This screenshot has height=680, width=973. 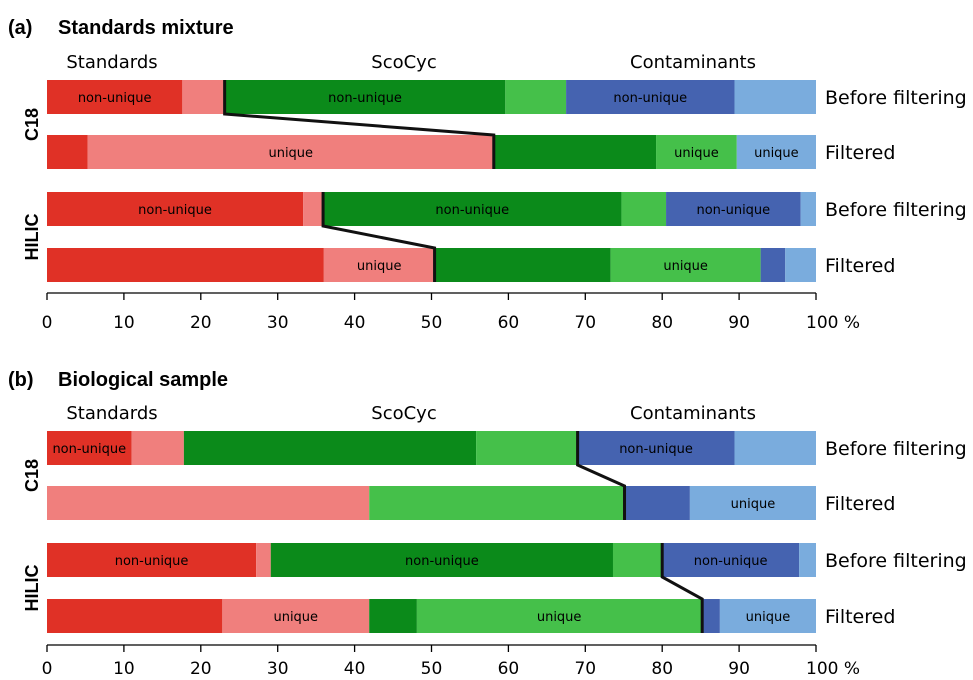 I want to click on group-label: HILIC, so click(x=32, y=588).